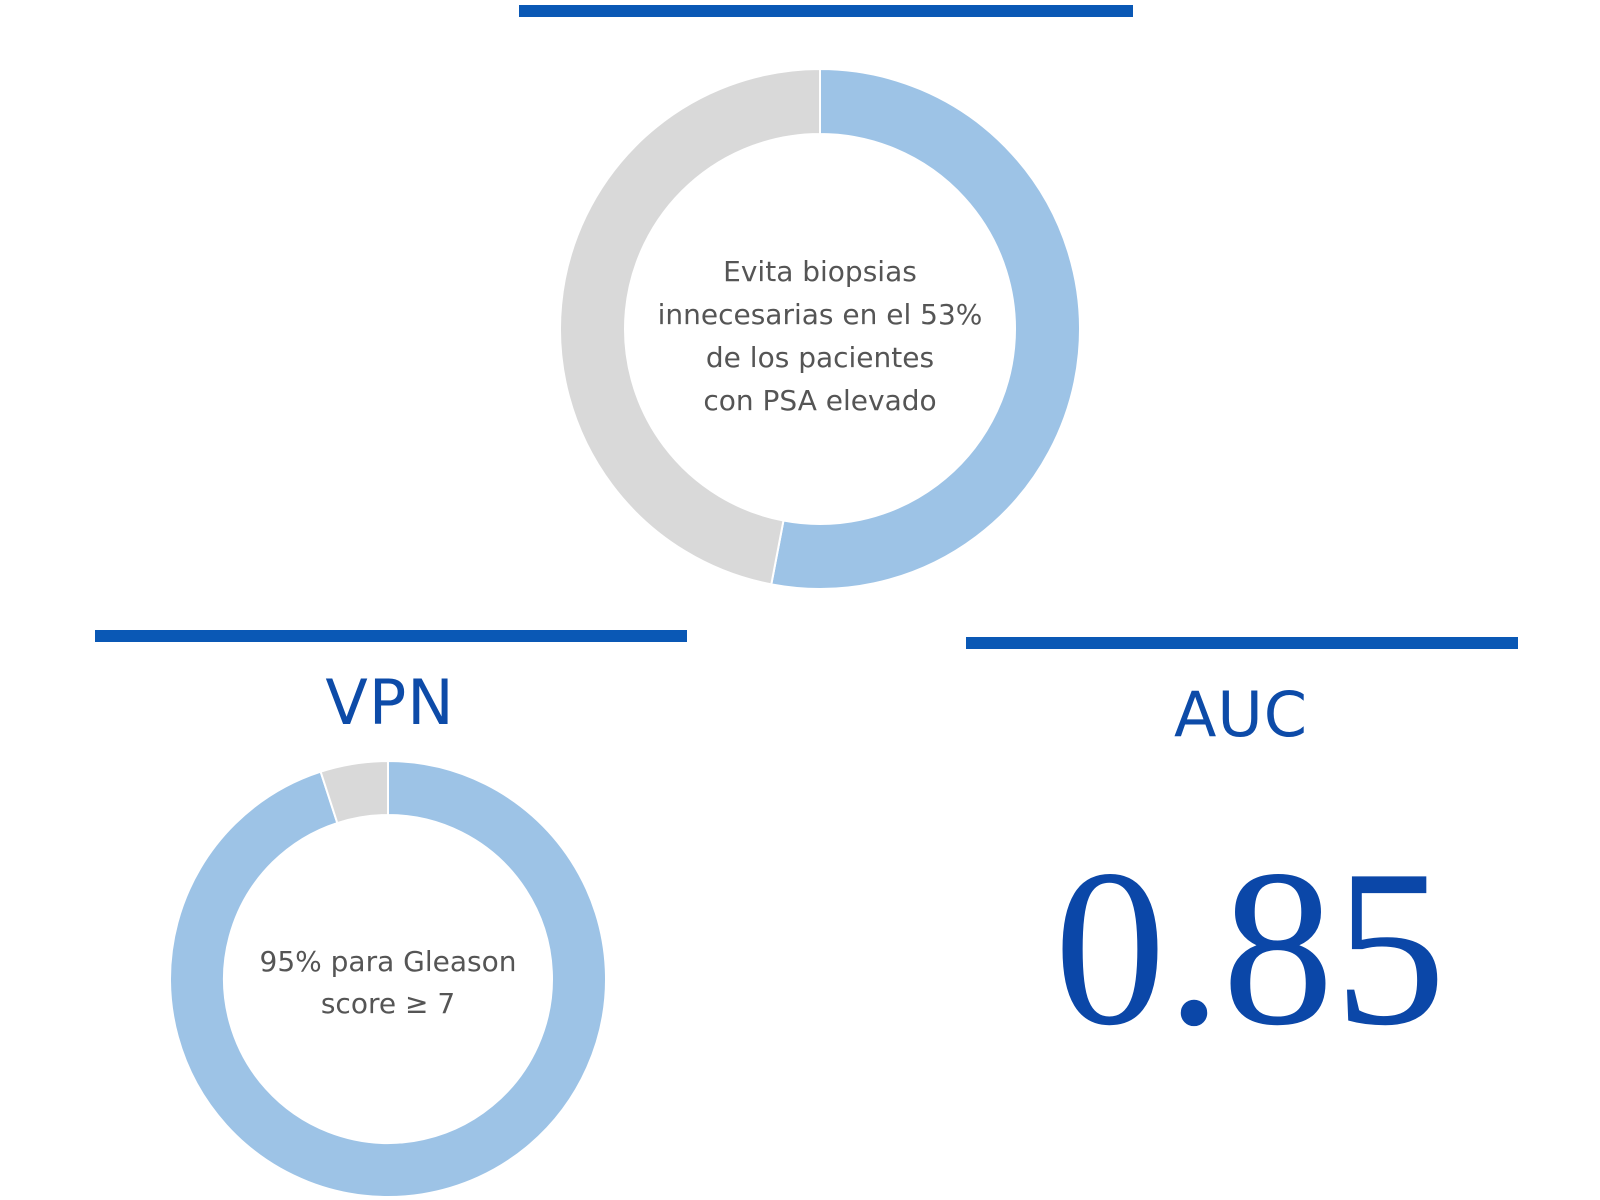  I want to click on auc-divider, so click(1242, 643).